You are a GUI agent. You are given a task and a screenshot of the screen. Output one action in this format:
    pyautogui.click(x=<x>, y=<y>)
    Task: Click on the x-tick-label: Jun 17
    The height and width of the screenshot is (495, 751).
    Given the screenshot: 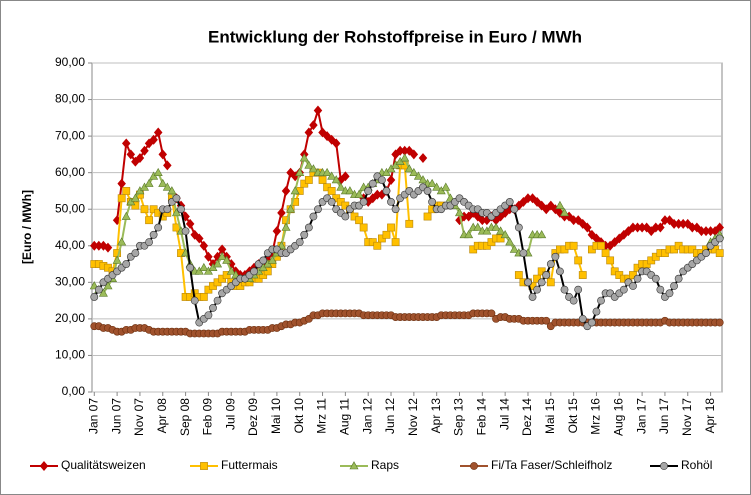 What is the action you would take?
    pyautogui.click(x=664, y=416)
    